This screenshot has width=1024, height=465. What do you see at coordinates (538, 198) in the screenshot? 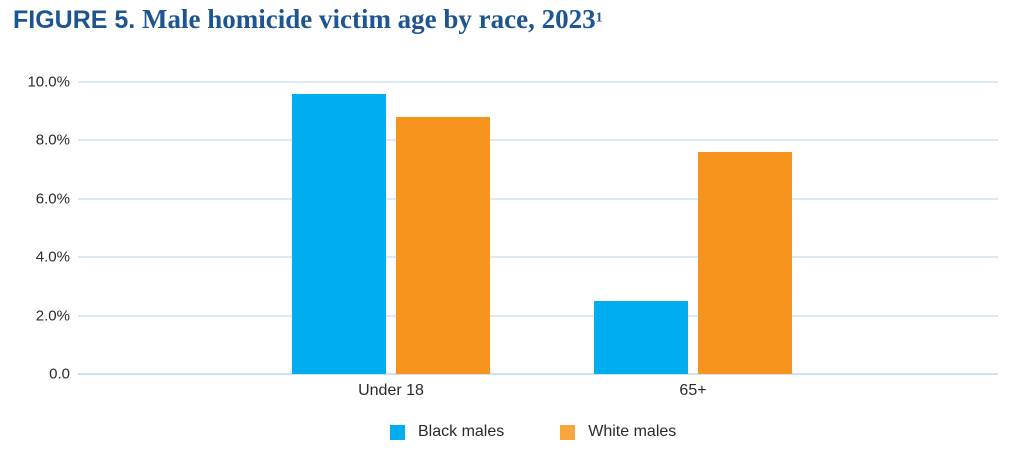
I see `gridline-6pct` at bounding box center [538, 198].